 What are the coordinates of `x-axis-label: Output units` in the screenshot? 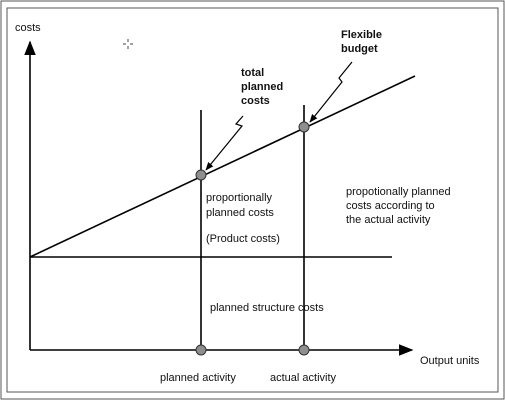 It's located at (450, 361).